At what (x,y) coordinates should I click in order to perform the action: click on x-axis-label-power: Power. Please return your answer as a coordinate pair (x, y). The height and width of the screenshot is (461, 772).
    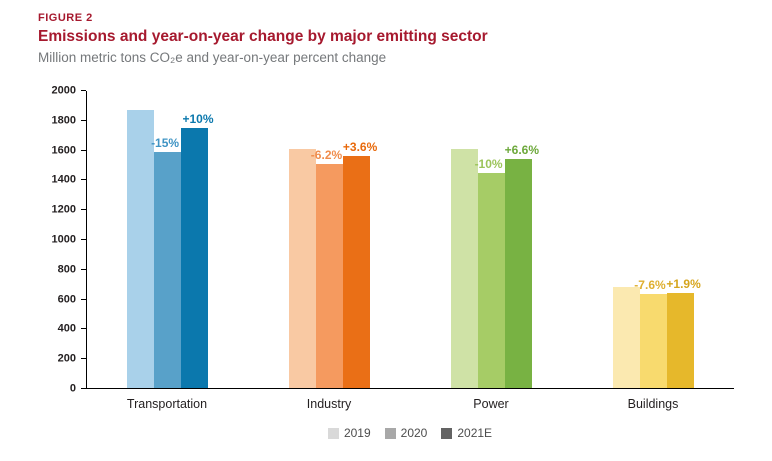
    Looking at the image, I should click on (491, 404).